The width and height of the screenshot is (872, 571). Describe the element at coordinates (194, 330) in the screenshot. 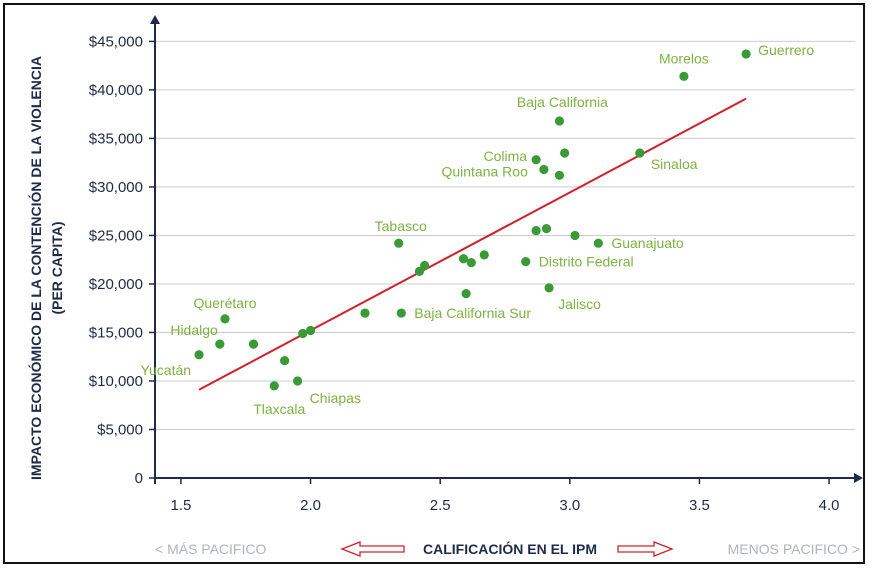

I see `point-label-1: Hidalgo` at that location.